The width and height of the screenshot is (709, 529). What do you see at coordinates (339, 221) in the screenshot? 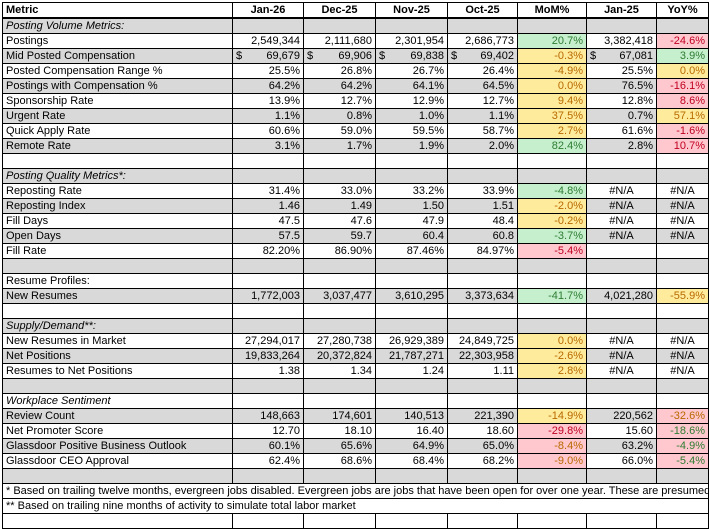
I see `value-dec-25: 47.6` at bounding box center [339, 221].